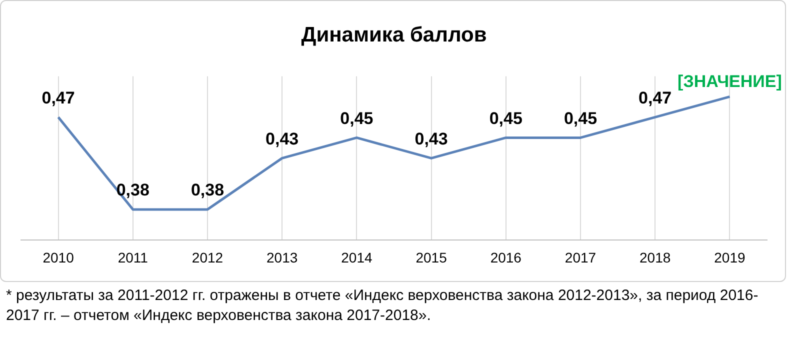  I want to click on text: * результаты за 2011-2012 гг. отражены в отчете «Индекс верховенства закона 2012-2013», за период 2016-2017 гг. – отчетом «Индекс верховенства закона 2017-2018»., so click(383, 306).